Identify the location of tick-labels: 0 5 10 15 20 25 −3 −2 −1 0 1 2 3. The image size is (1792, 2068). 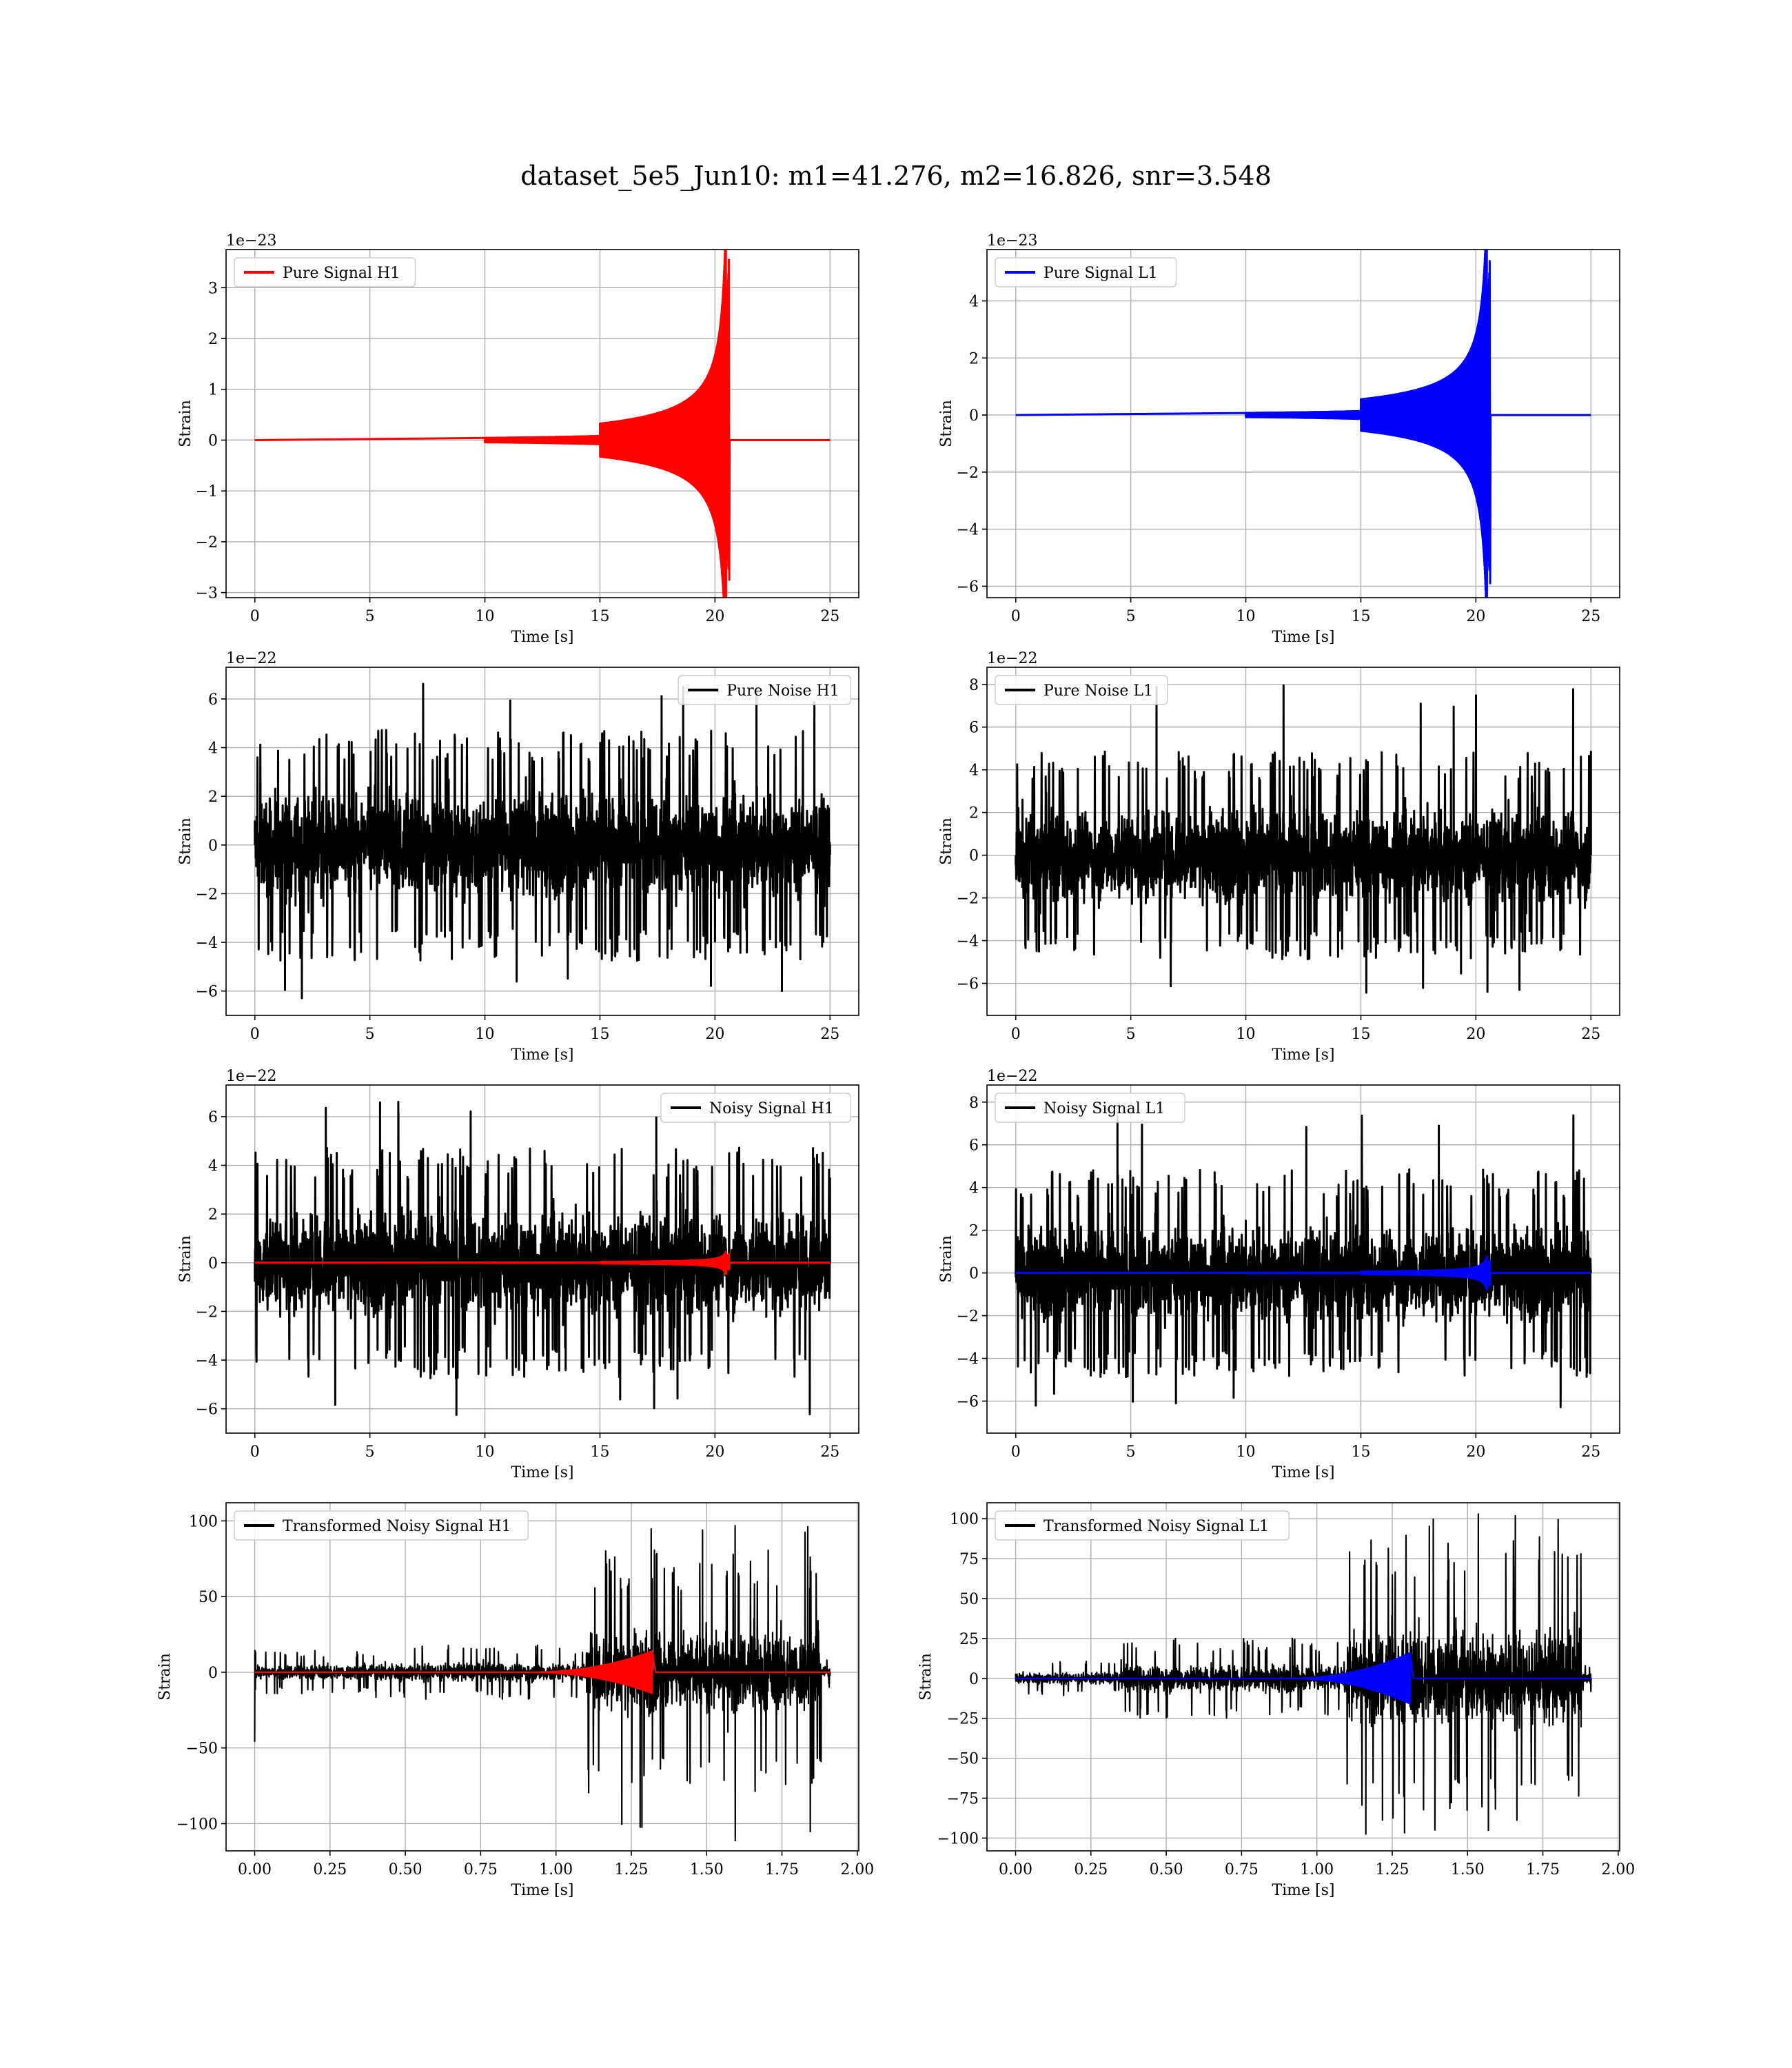
(518, 453).